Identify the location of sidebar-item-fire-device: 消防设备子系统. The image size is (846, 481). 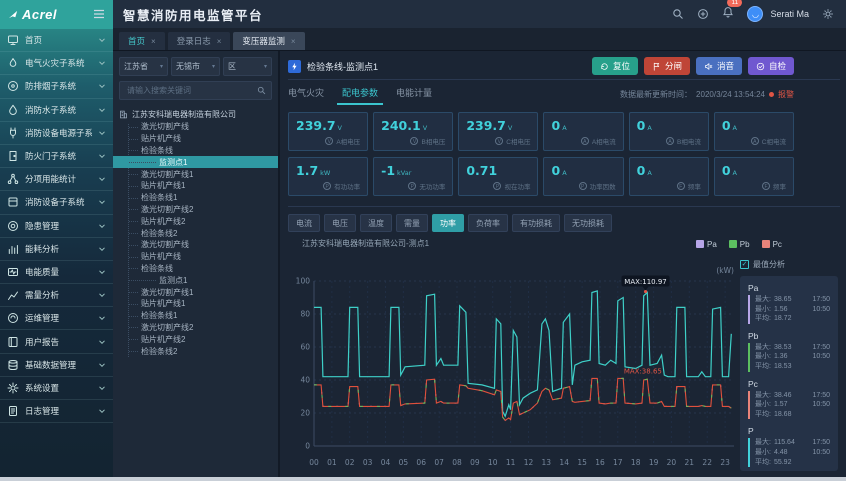
(56, 203).